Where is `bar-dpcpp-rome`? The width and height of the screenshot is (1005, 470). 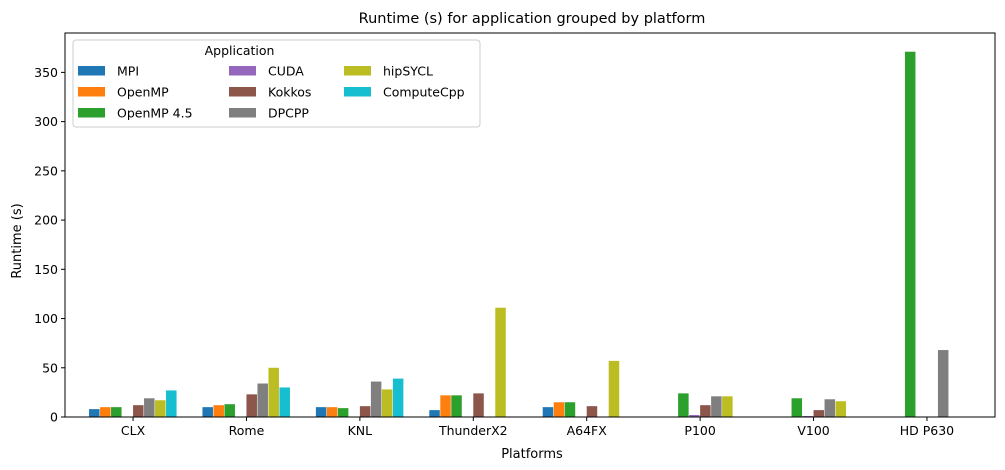 bar-dpcpp-rome is located at coordinates (262, 400).